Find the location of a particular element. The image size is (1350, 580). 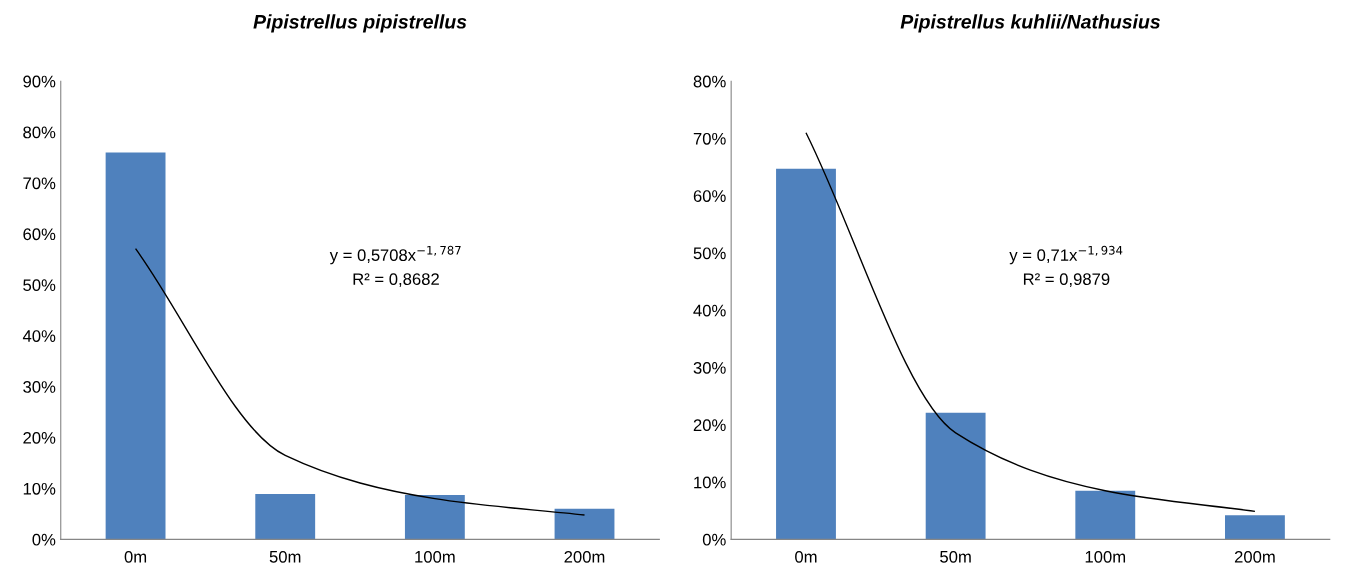

annotation: R² = 0,8682 is located at coordinates (396, 280).